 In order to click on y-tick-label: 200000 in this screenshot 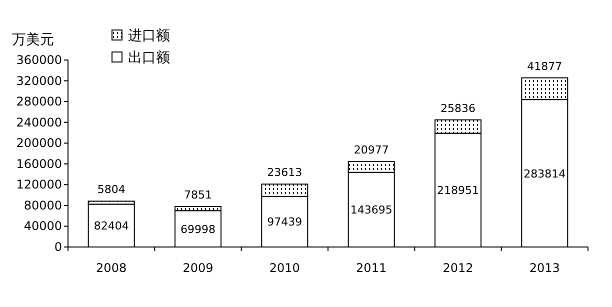, I will do `click(39, 143)`.